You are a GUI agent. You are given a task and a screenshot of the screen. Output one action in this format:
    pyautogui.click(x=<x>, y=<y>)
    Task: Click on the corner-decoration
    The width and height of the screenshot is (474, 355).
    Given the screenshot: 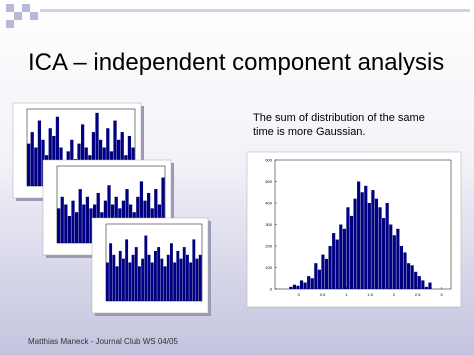 What is the action you would take?
    pyautogui.click(x=238, y=16)
    